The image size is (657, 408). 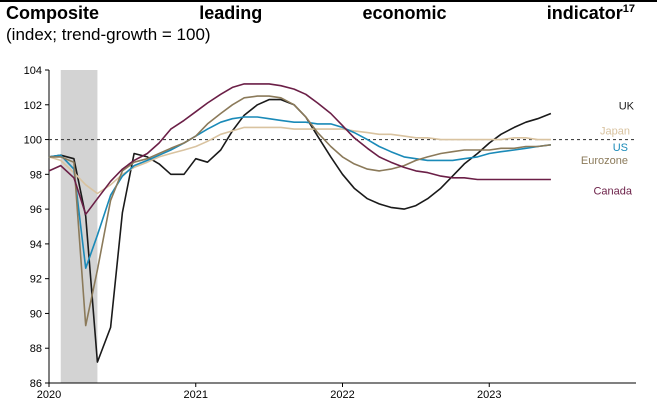 What do you see at coordinates (36, 245) in the screenshot?
I see `y-tick-label: 94` at bounding box center [36, 245].